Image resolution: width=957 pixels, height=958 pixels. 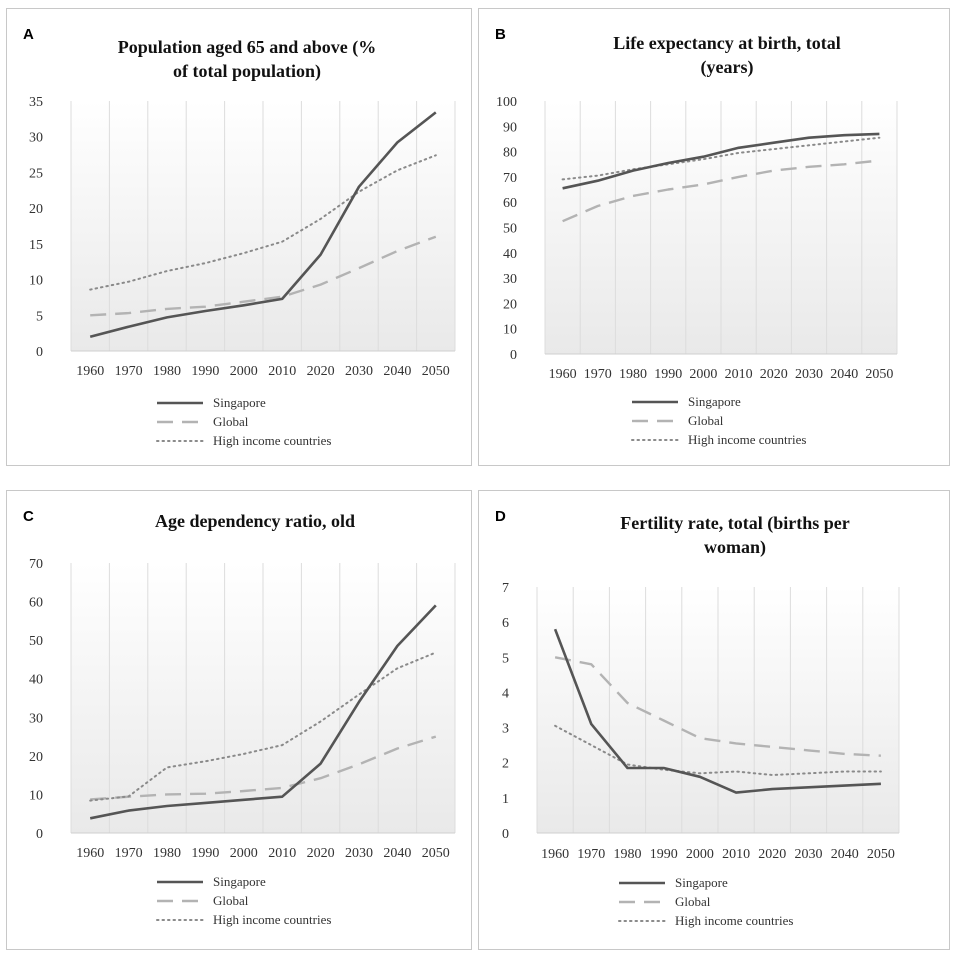 I want to click on chart-title-line: Age dependency ratio, old, so click(x=255, y=521).